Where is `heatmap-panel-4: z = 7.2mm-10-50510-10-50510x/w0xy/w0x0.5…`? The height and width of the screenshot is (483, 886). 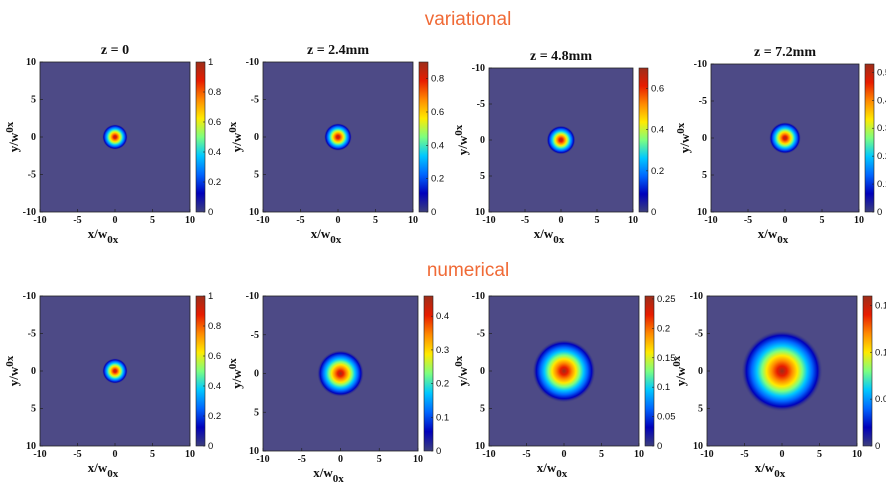 heatmap-panel-4: z = 7.2mm-10-50510-10-50510x/w0xy/w0x0.5… is located at coordinates (780, 145).